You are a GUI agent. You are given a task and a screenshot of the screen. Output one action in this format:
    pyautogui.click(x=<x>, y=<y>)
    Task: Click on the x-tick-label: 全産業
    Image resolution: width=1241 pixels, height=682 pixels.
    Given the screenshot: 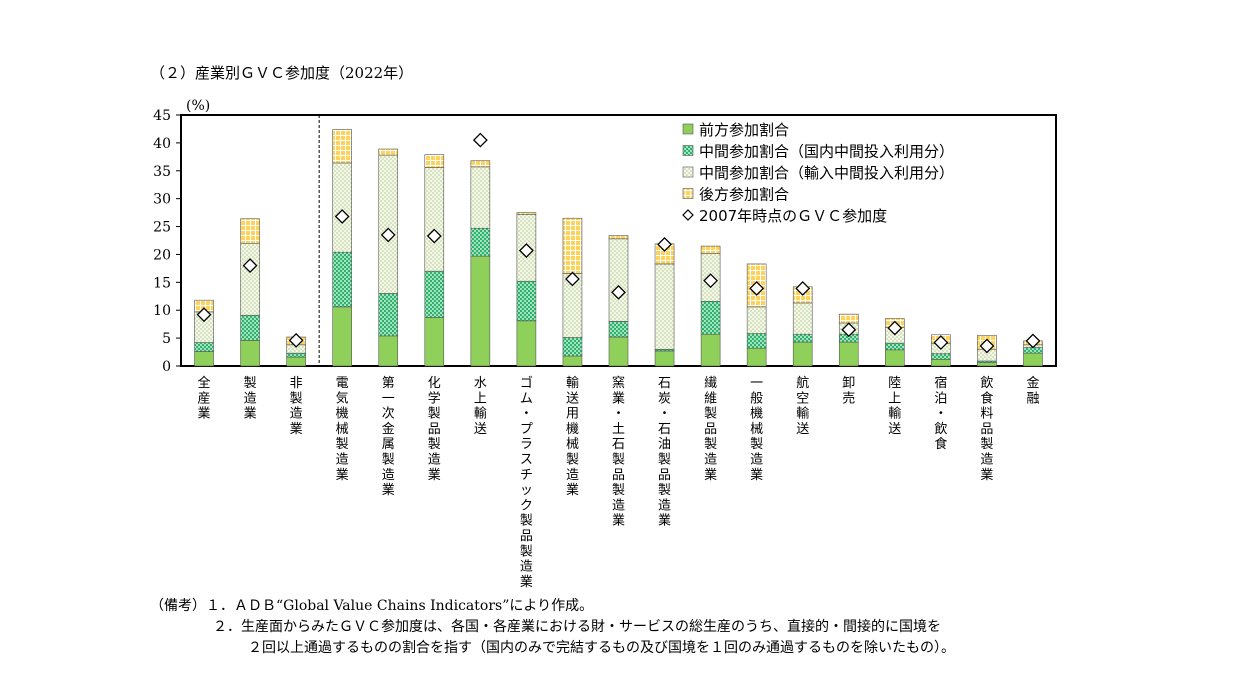 What is the action you would take?
    pyautogui.click(x=204, y=398)
    